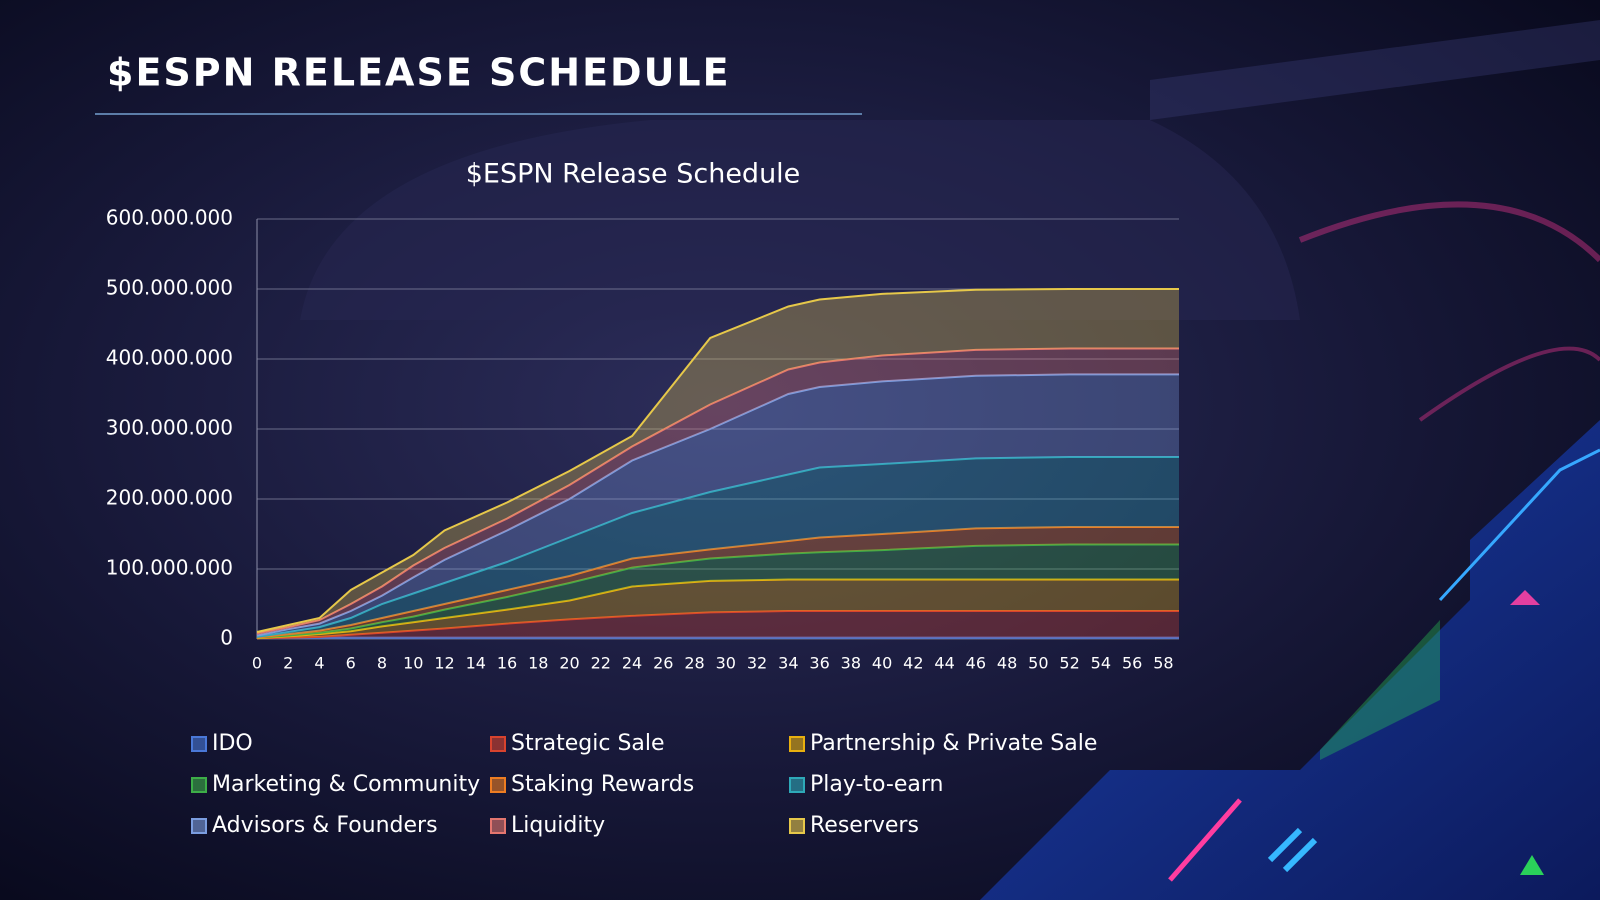  Describe the element at coordinates (1038, 663) in the screenshot. I see `x-tick-label: 50` at that location.